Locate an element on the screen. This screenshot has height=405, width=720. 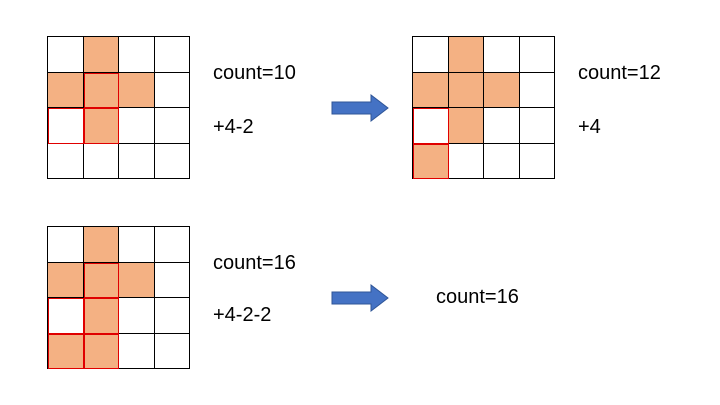
count-label-panel-1: count=10 is located at coordinates (254, 73).